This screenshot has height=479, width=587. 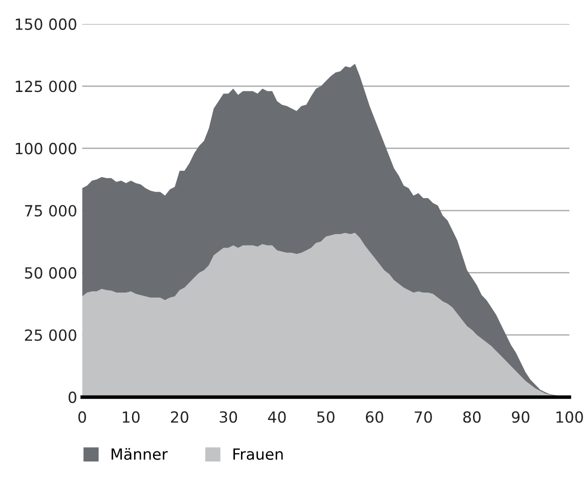 I want to click on y-tick-label: 25 000, so click(x=50, y=335).